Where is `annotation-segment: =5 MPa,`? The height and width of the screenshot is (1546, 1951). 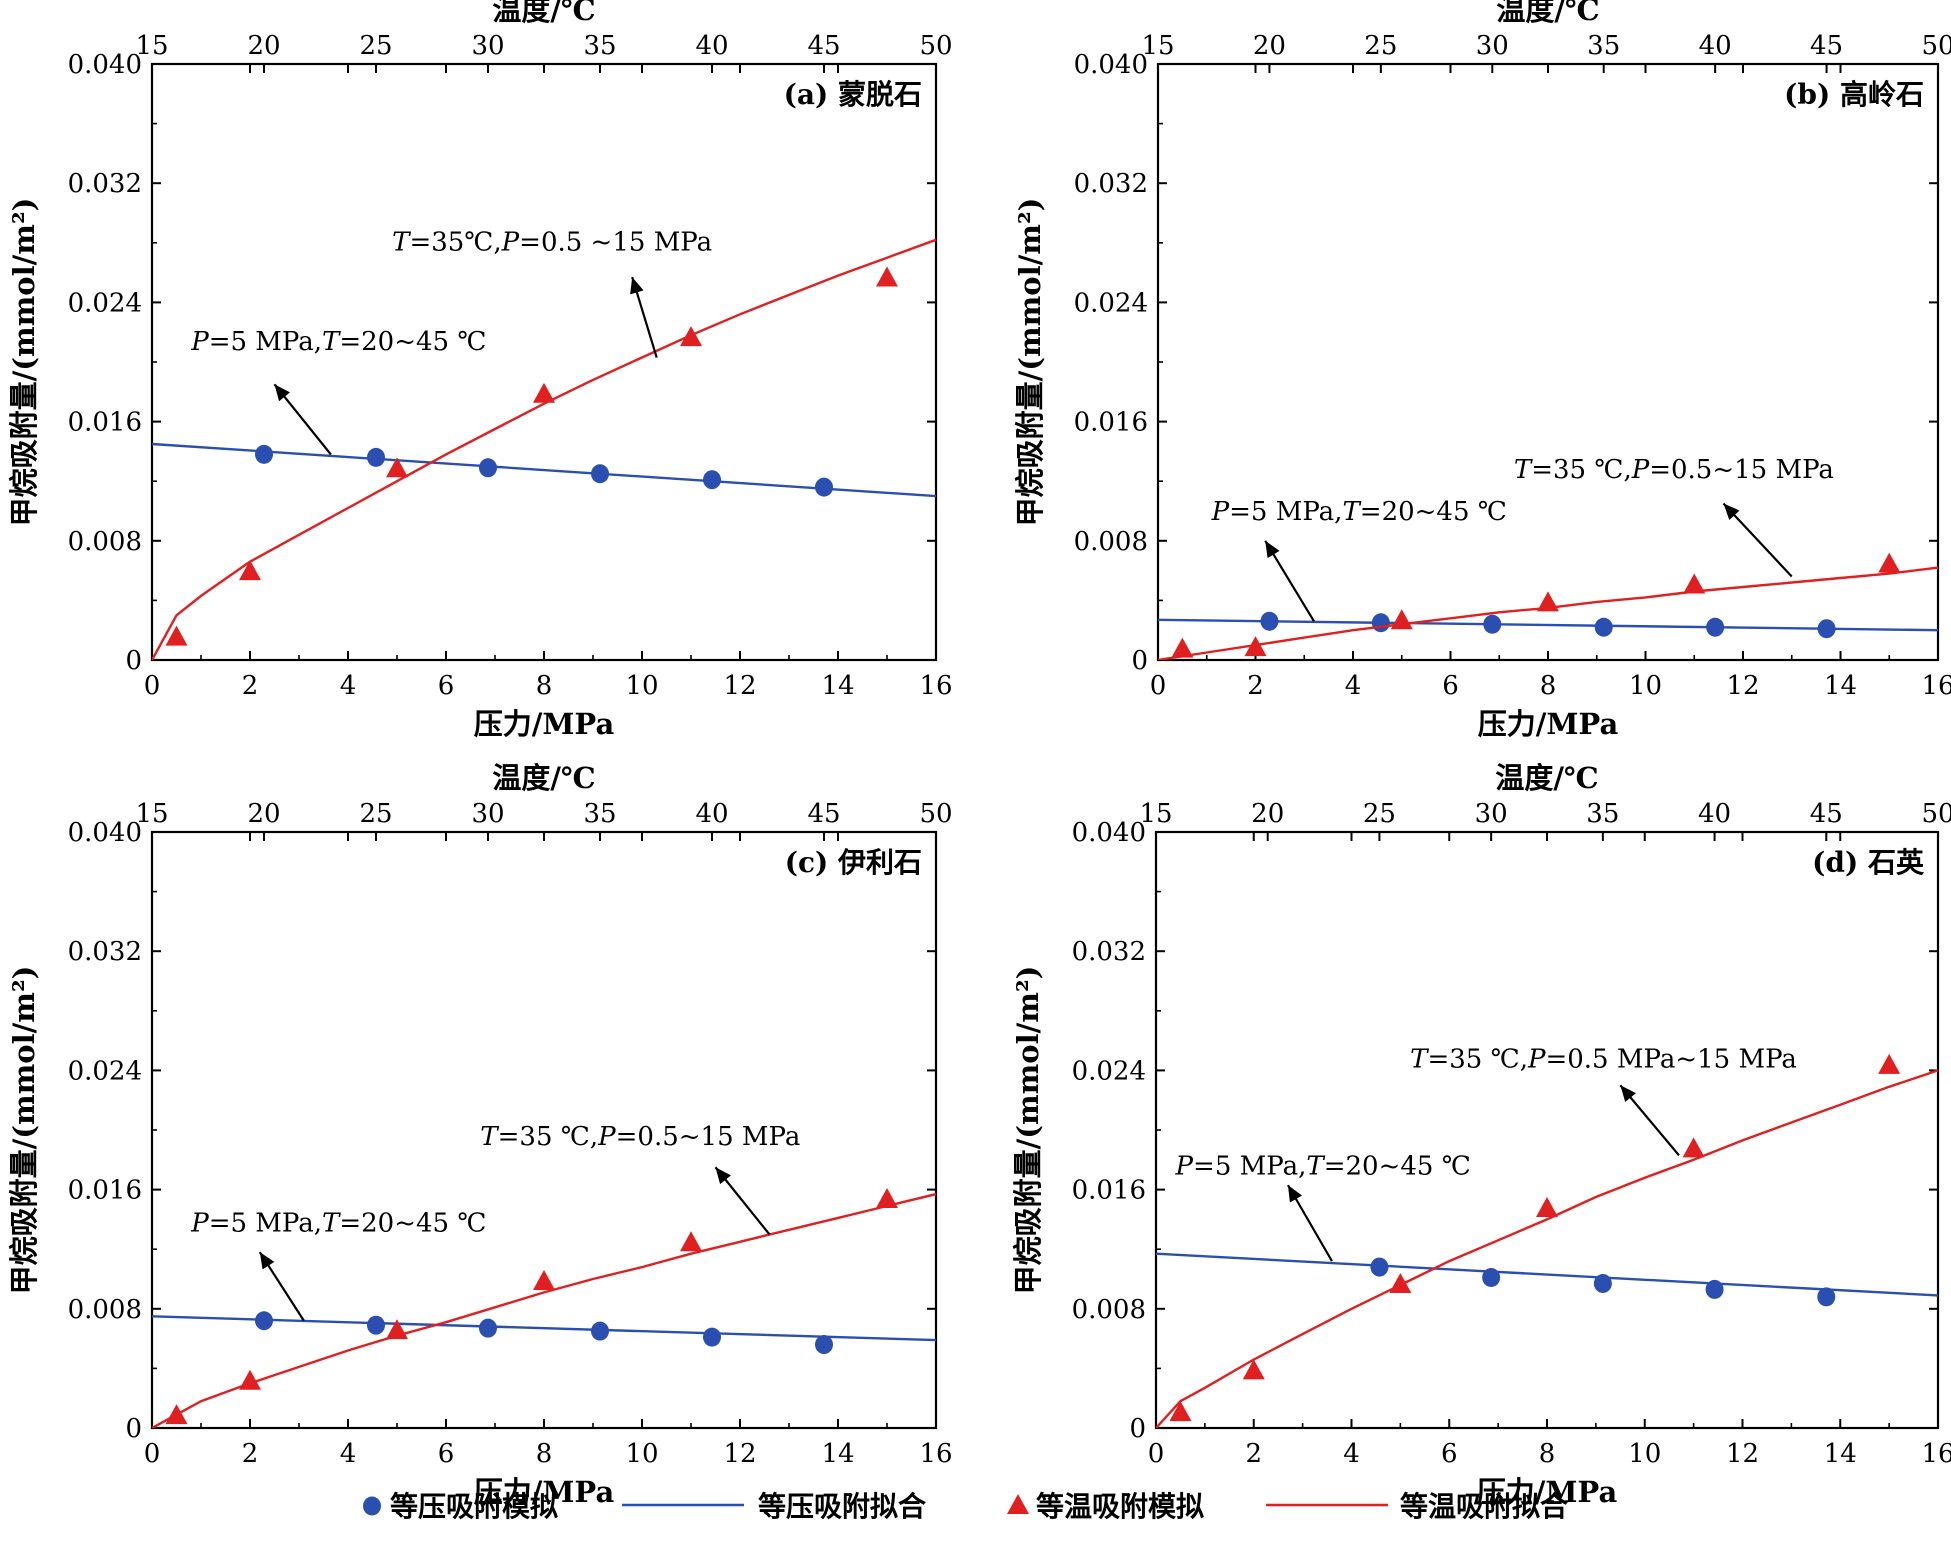
annotation-segment: =5 MPa, is located at coordinates (1249, 1167).